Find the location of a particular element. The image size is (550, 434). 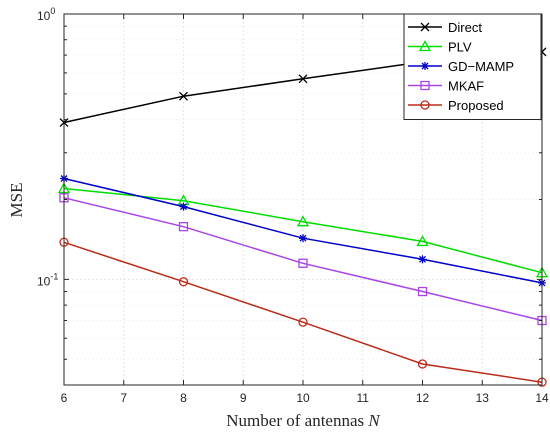

legend-item: Proposed is located at coordinates (456, 105).